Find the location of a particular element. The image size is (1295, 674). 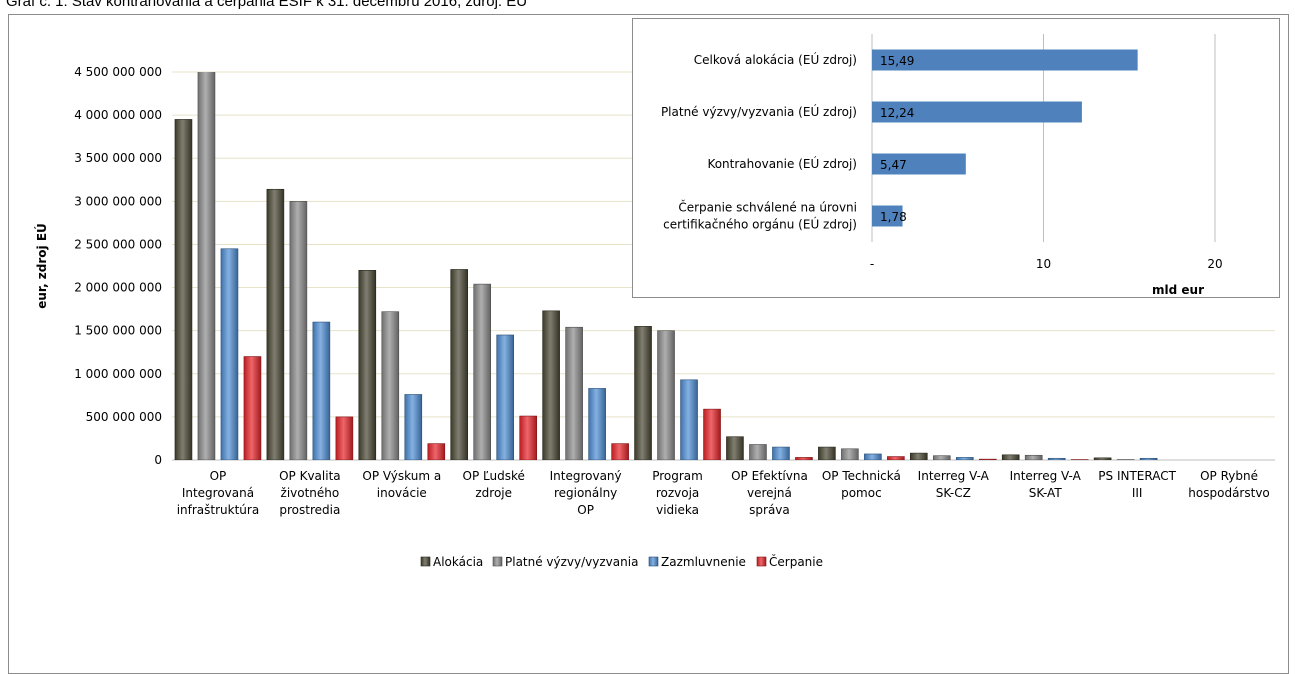

y-tick-label: Kontrahovanie (EÚ zdroj) is located at coordinates (782, 163).